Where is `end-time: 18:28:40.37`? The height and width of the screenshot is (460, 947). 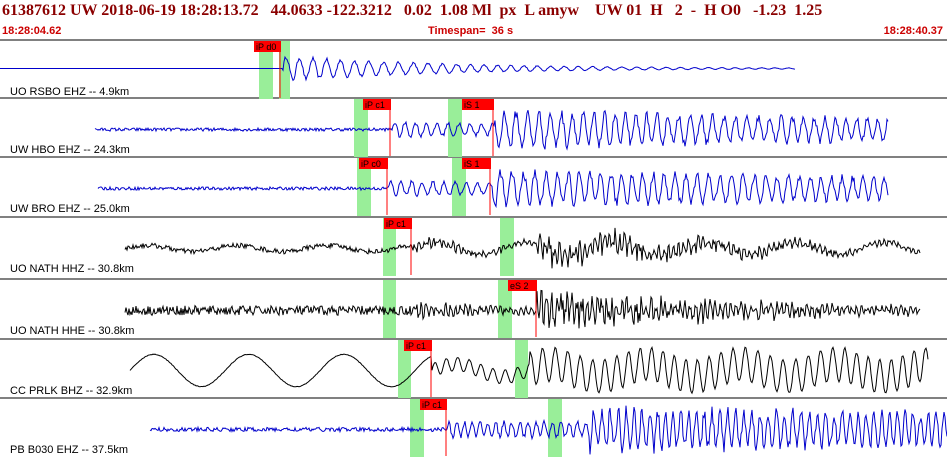 end-time: 18:28:40.37 is located at coordinates (913, 31).